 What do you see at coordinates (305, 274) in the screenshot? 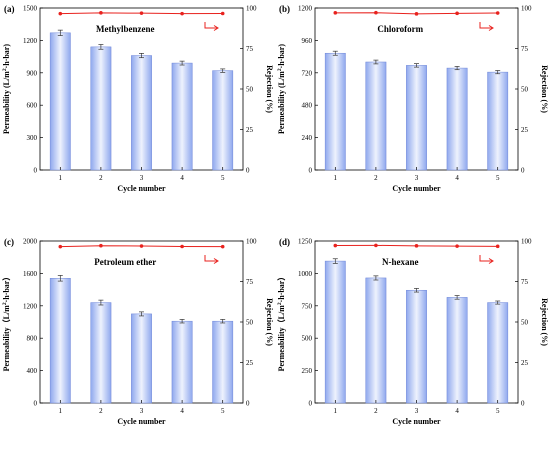
I see `y-tick-label: 1000` at bounding box center [305, 274].